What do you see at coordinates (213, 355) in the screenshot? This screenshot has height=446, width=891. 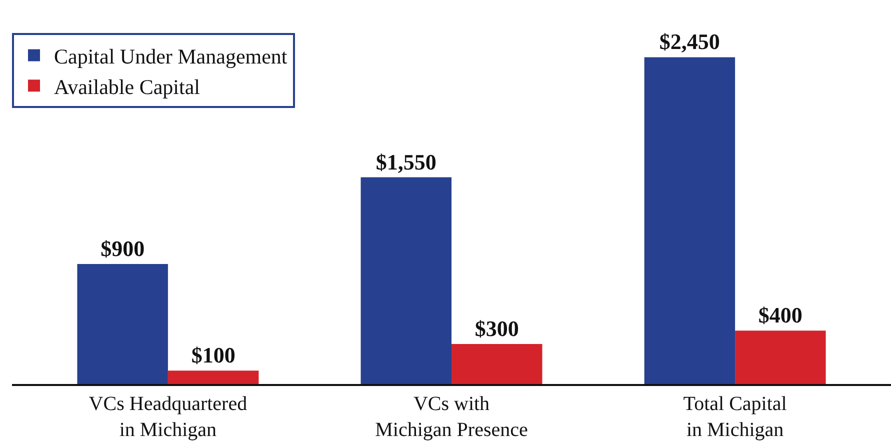 I see `data-label: $100` at bounding box center [213, 355].